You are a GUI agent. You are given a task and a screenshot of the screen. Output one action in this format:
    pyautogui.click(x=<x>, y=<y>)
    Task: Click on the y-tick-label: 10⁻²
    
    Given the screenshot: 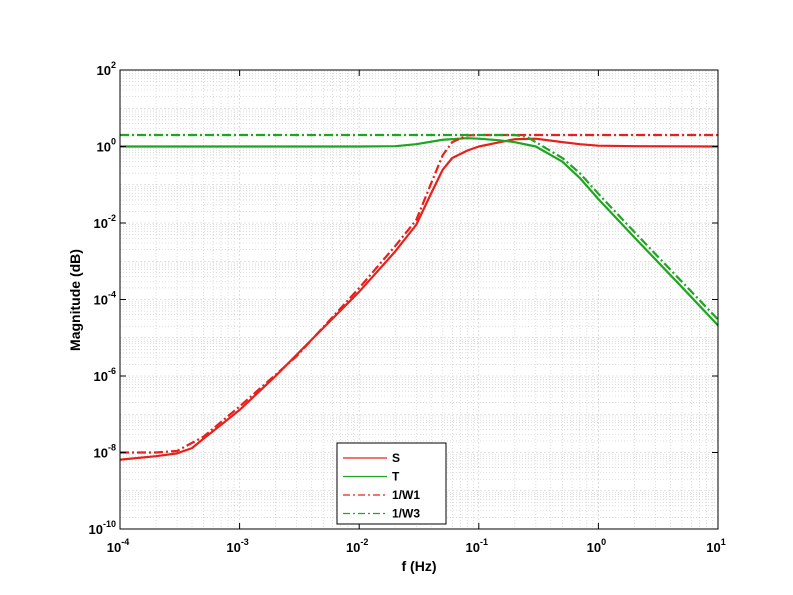 What is the action you would take?
    pyautogui.click(x=105, y=222)
    